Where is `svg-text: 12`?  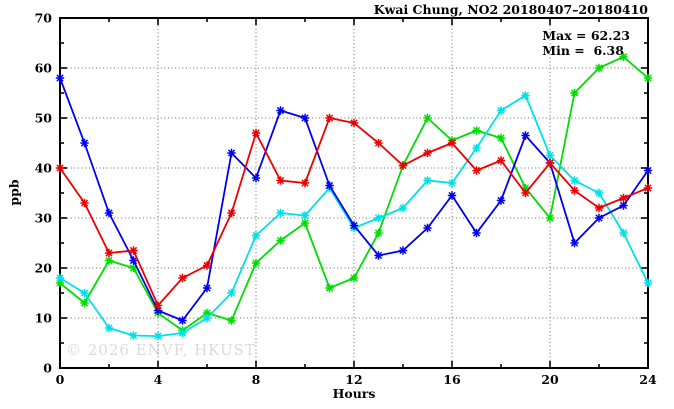 svg-text: 12 is located at coordinates (353, 379).